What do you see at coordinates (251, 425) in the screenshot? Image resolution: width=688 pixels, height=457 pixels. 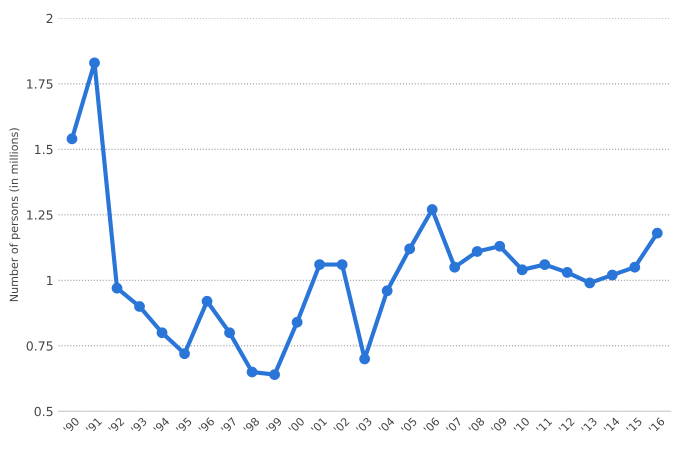 I see `x-tick-label: '98` at bounding box center [251, 425].